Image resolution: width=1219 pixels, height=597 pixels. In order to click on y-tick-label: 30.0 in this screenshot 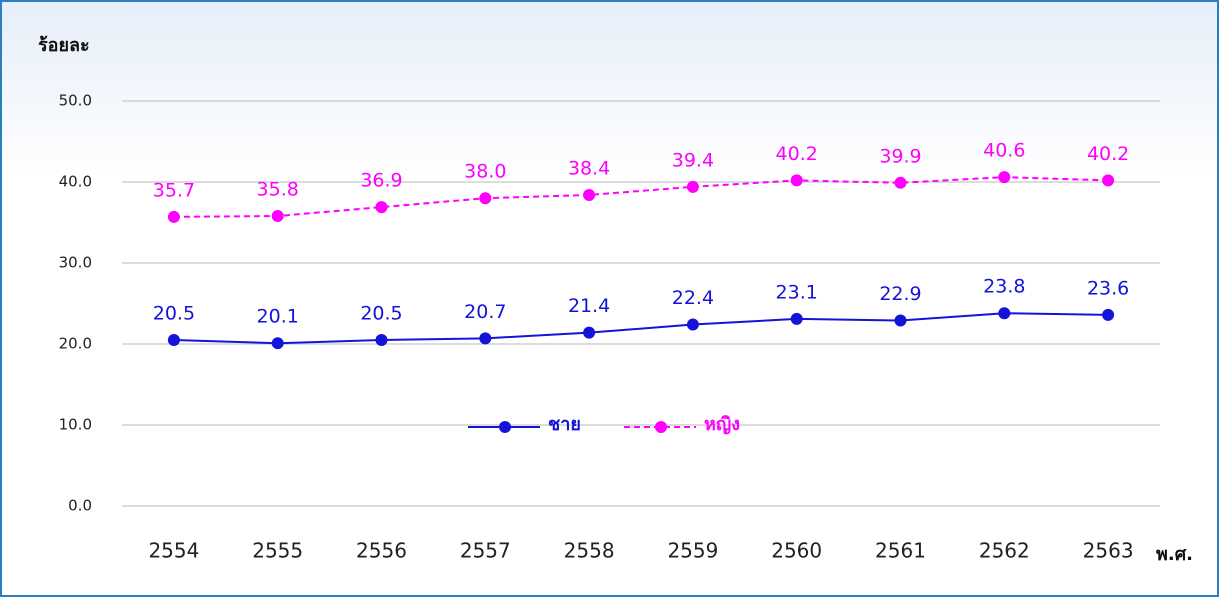, I will do `click(75, 263)`.